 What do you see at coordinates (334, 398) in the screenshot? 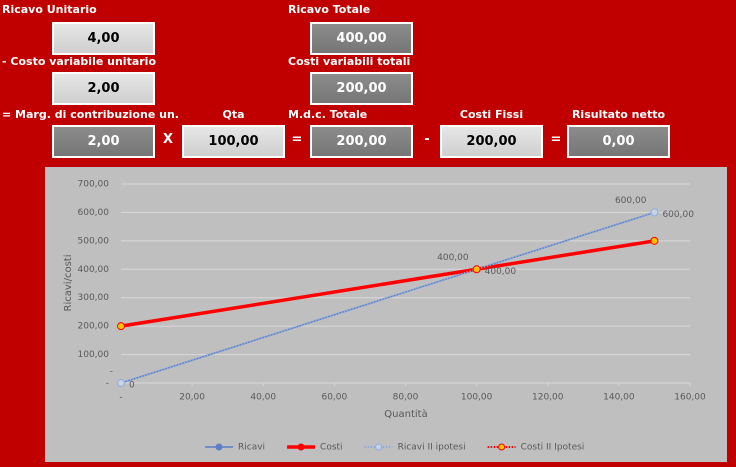
I see `x-tick-label: 60,00` at bounding box center [334, 398].